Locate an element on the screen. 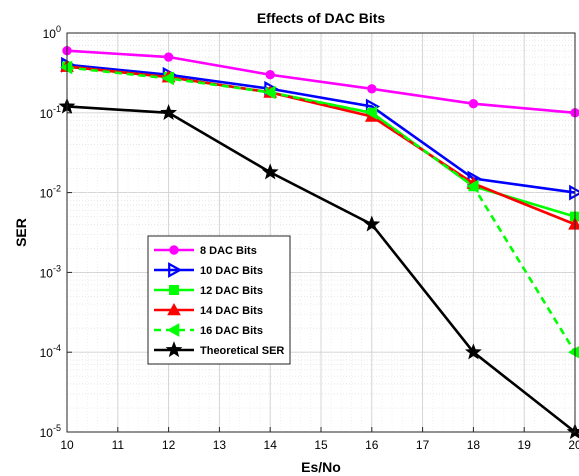  x-tick-label: 18 is located at coordinates (474, 445).